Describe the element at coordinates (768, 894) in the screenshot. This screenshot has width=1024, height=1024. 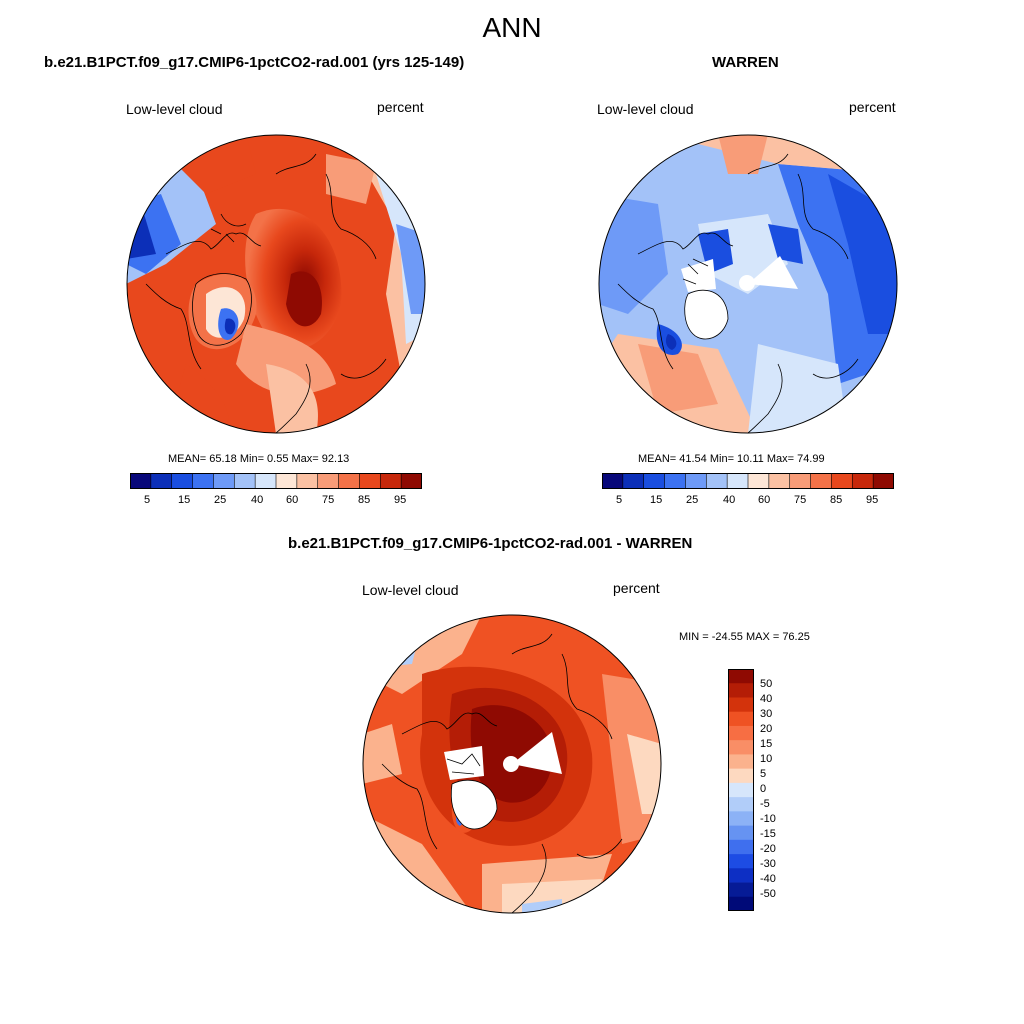
I see `panel-3-tick: -50` at that location.